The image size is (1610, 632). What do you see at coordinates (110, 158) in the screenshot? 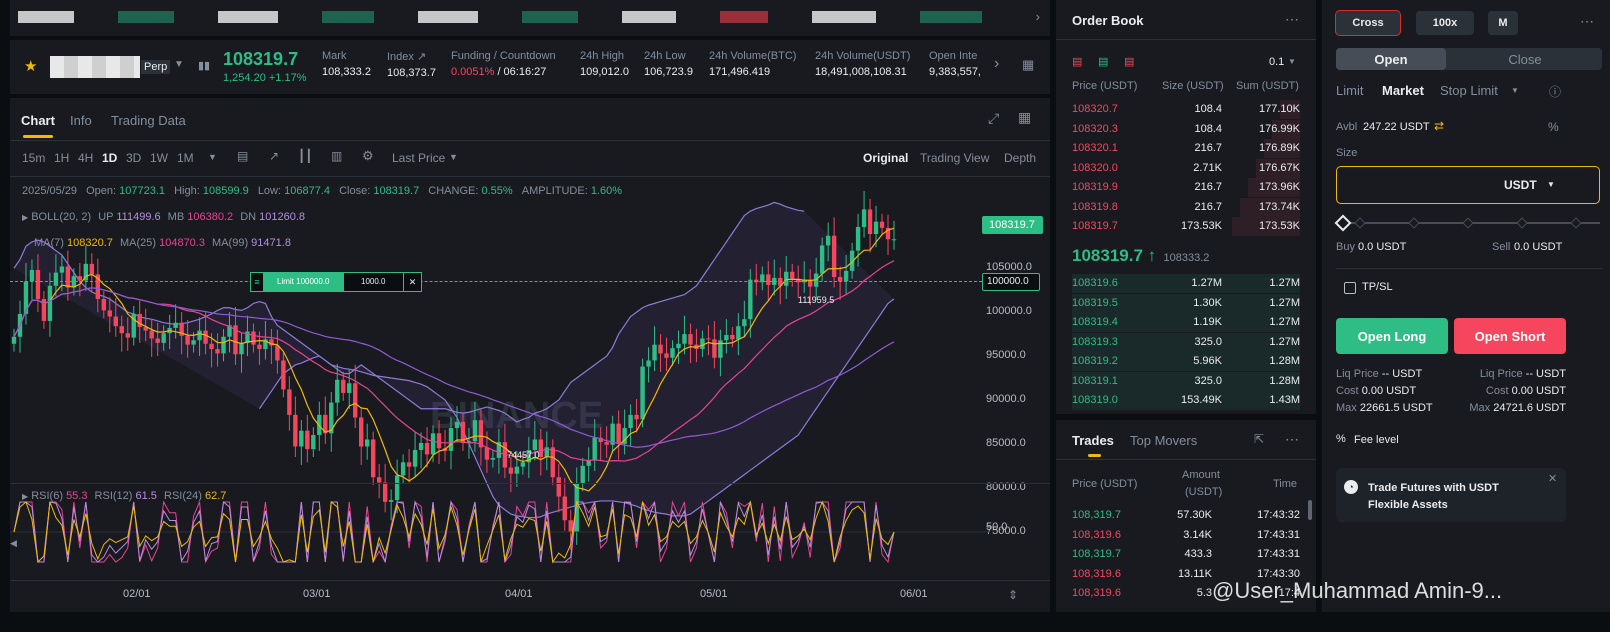
I see `interval-1d: 1D` at bounding box center [110, 158].